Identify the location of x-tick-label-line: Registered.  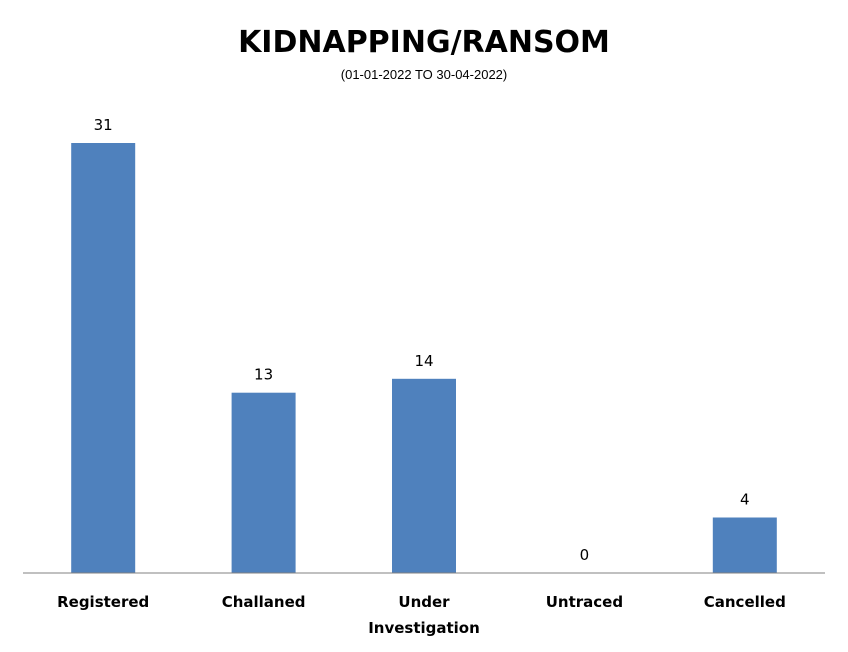
(103, 602).